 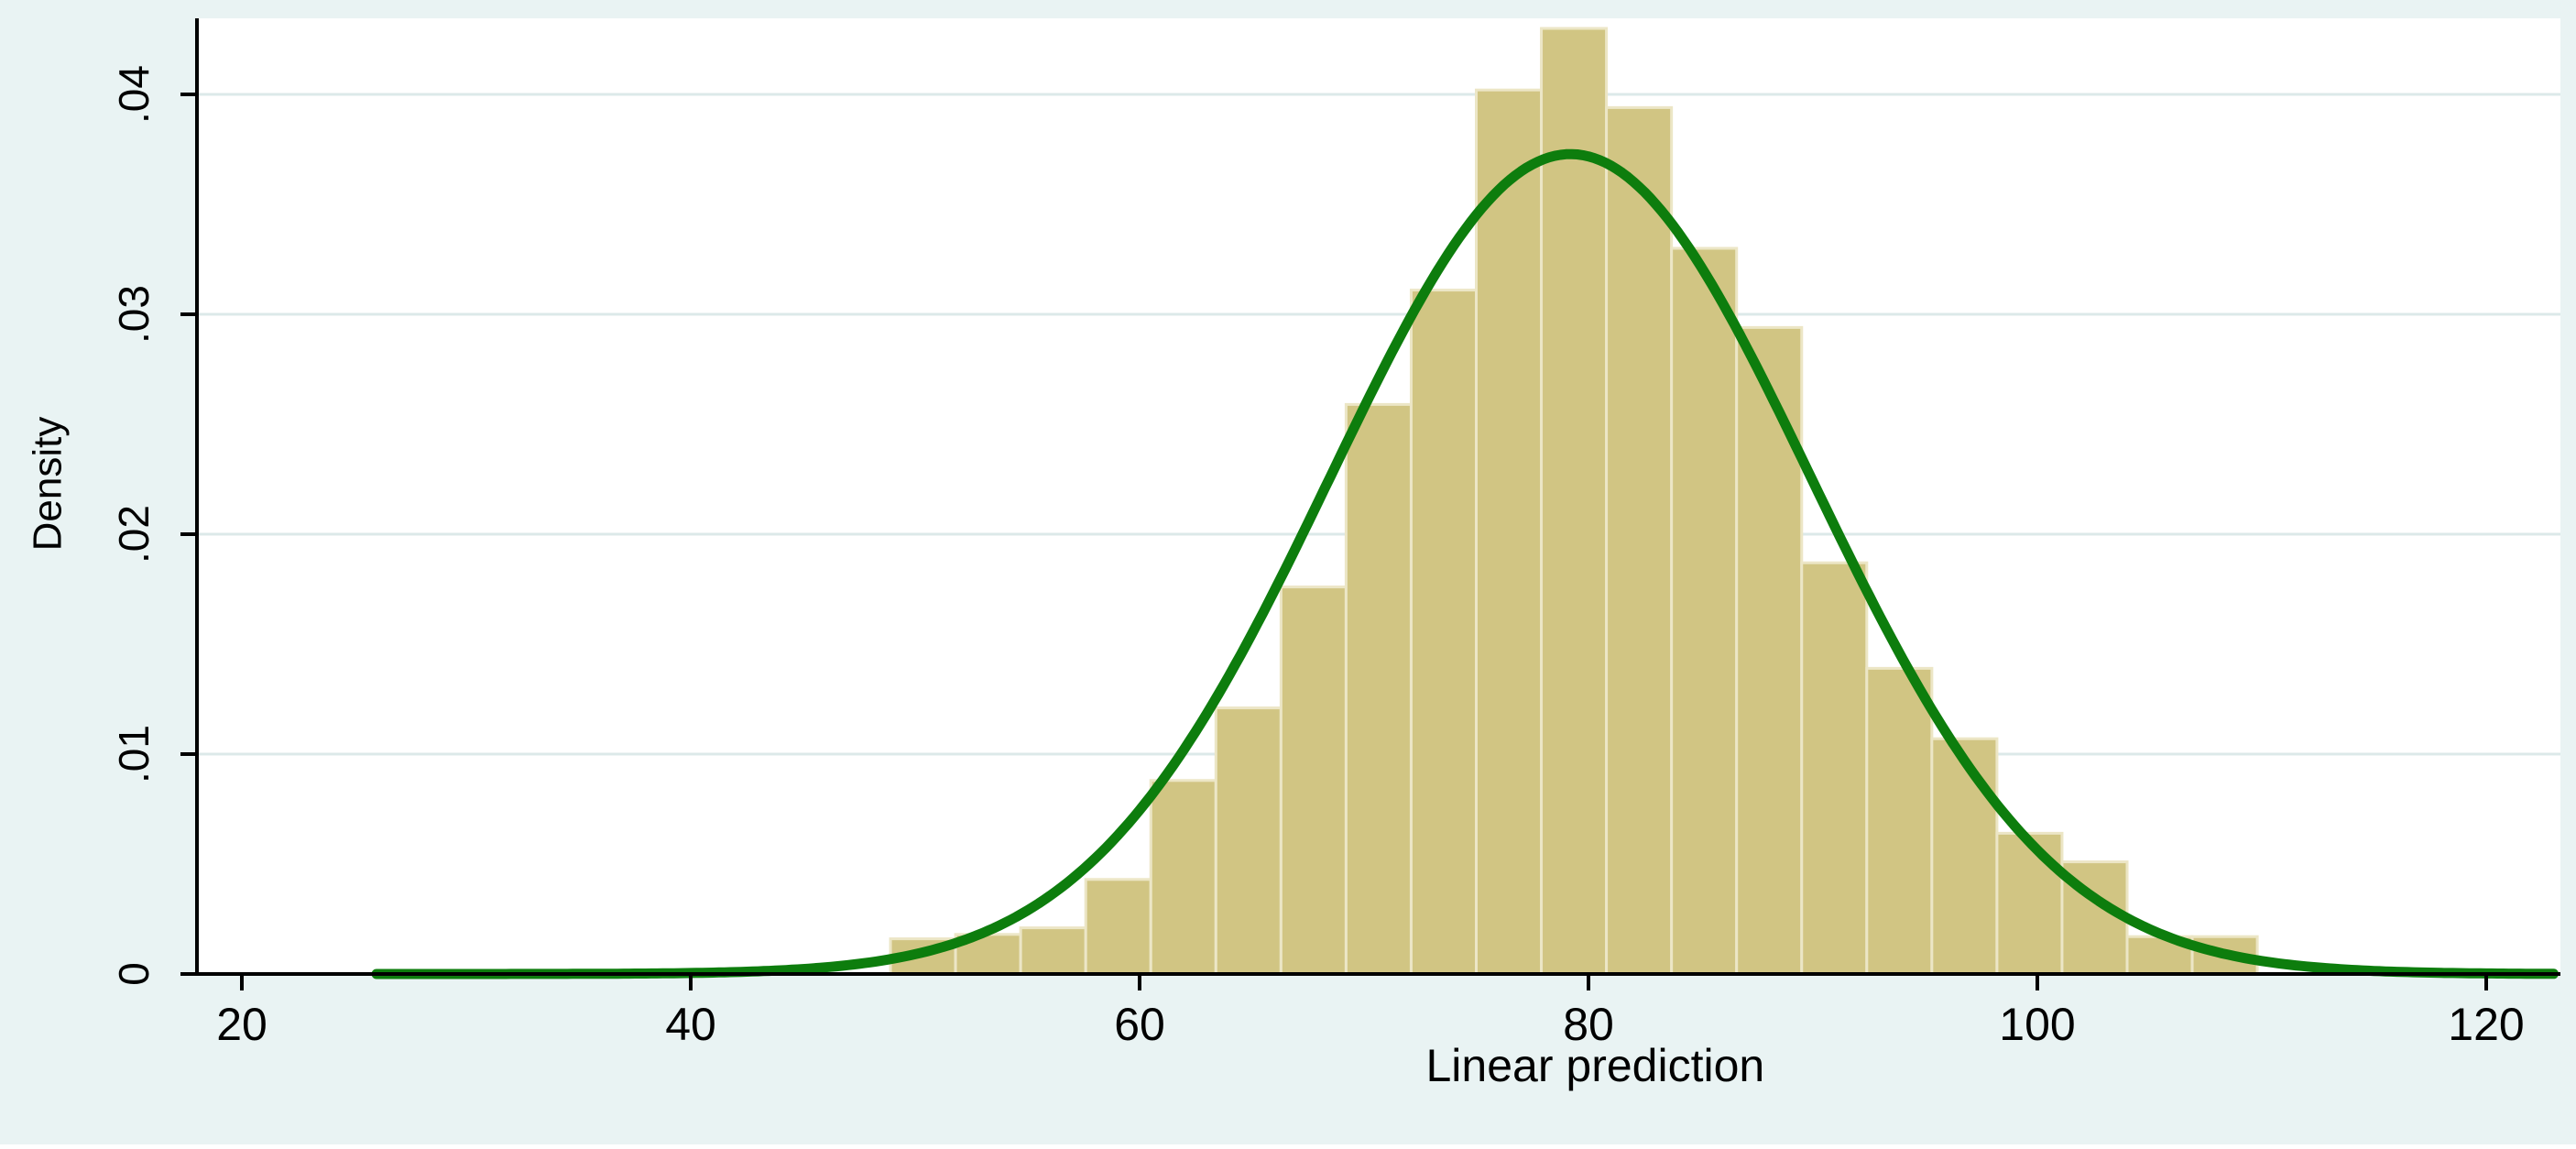 What do you see at coordinates (1595, 1065) in the screenshot?
I see `x-axis-label: Linear prediction` at bounding box center [1595, 1065].